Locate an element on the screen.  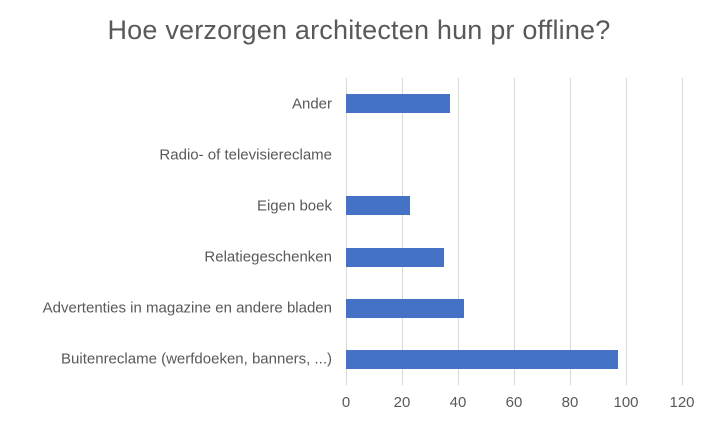
category-label: Ander is located at coordinates (311, 104).